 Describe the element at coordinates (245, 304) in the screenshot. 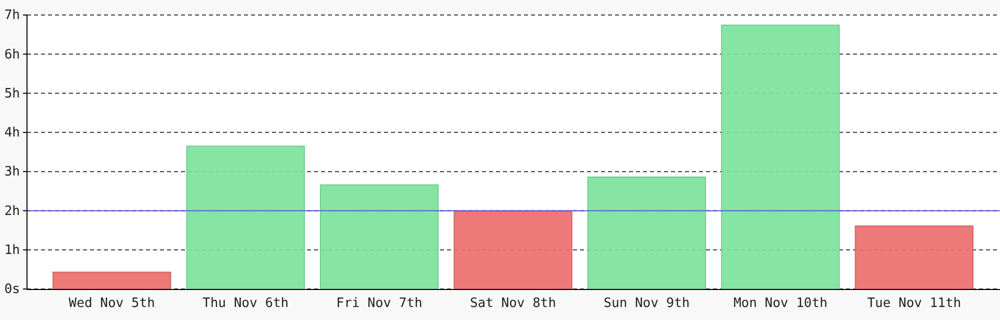

I see `x-tick-label: Thu Nov 6th` at that location.